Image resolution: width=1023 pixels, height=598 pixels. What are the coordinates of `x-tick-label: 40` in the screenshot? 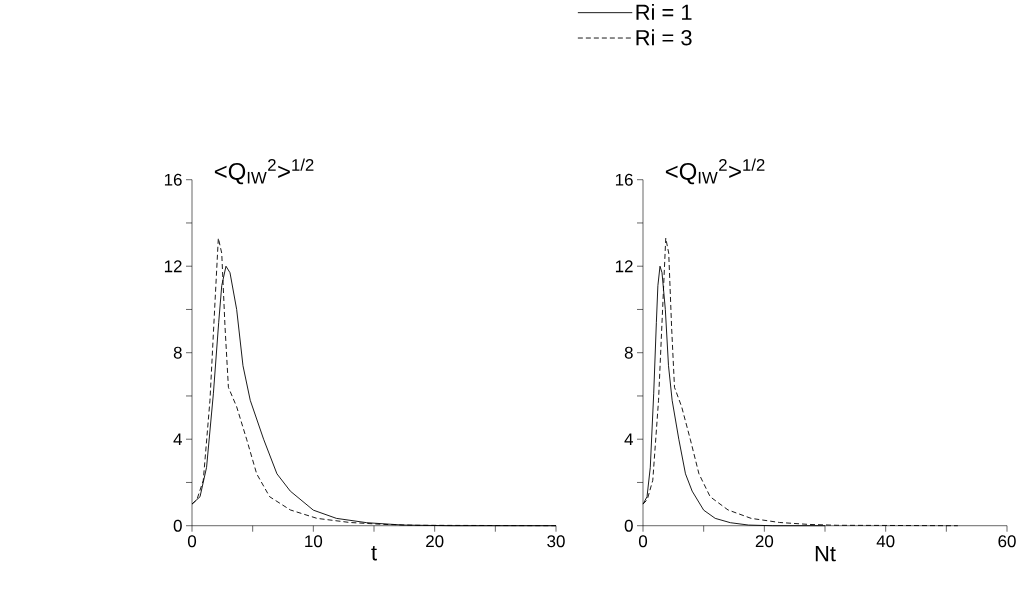 It's located at (885, 541).